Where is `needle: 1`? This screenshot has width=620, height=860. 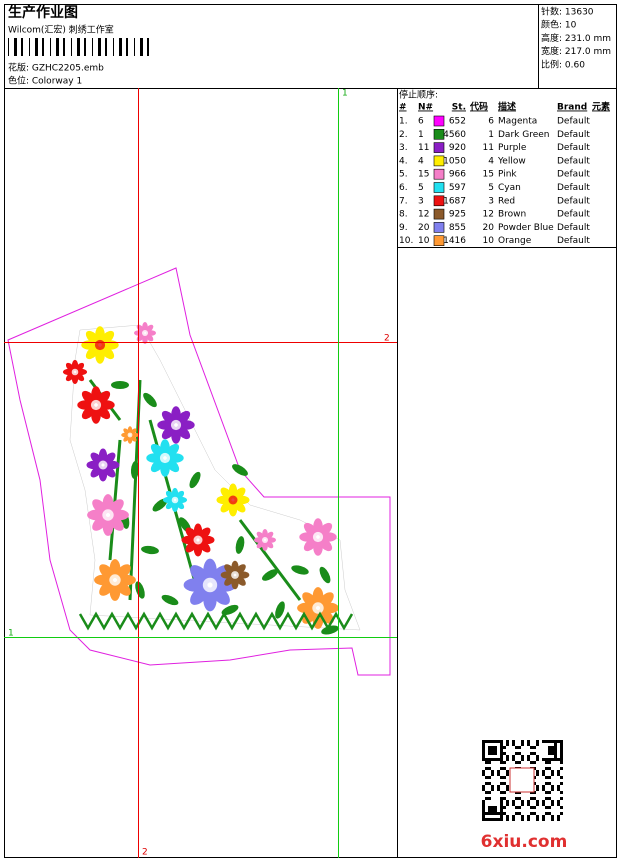 needle: 1 is located at coordinates (421, 135).